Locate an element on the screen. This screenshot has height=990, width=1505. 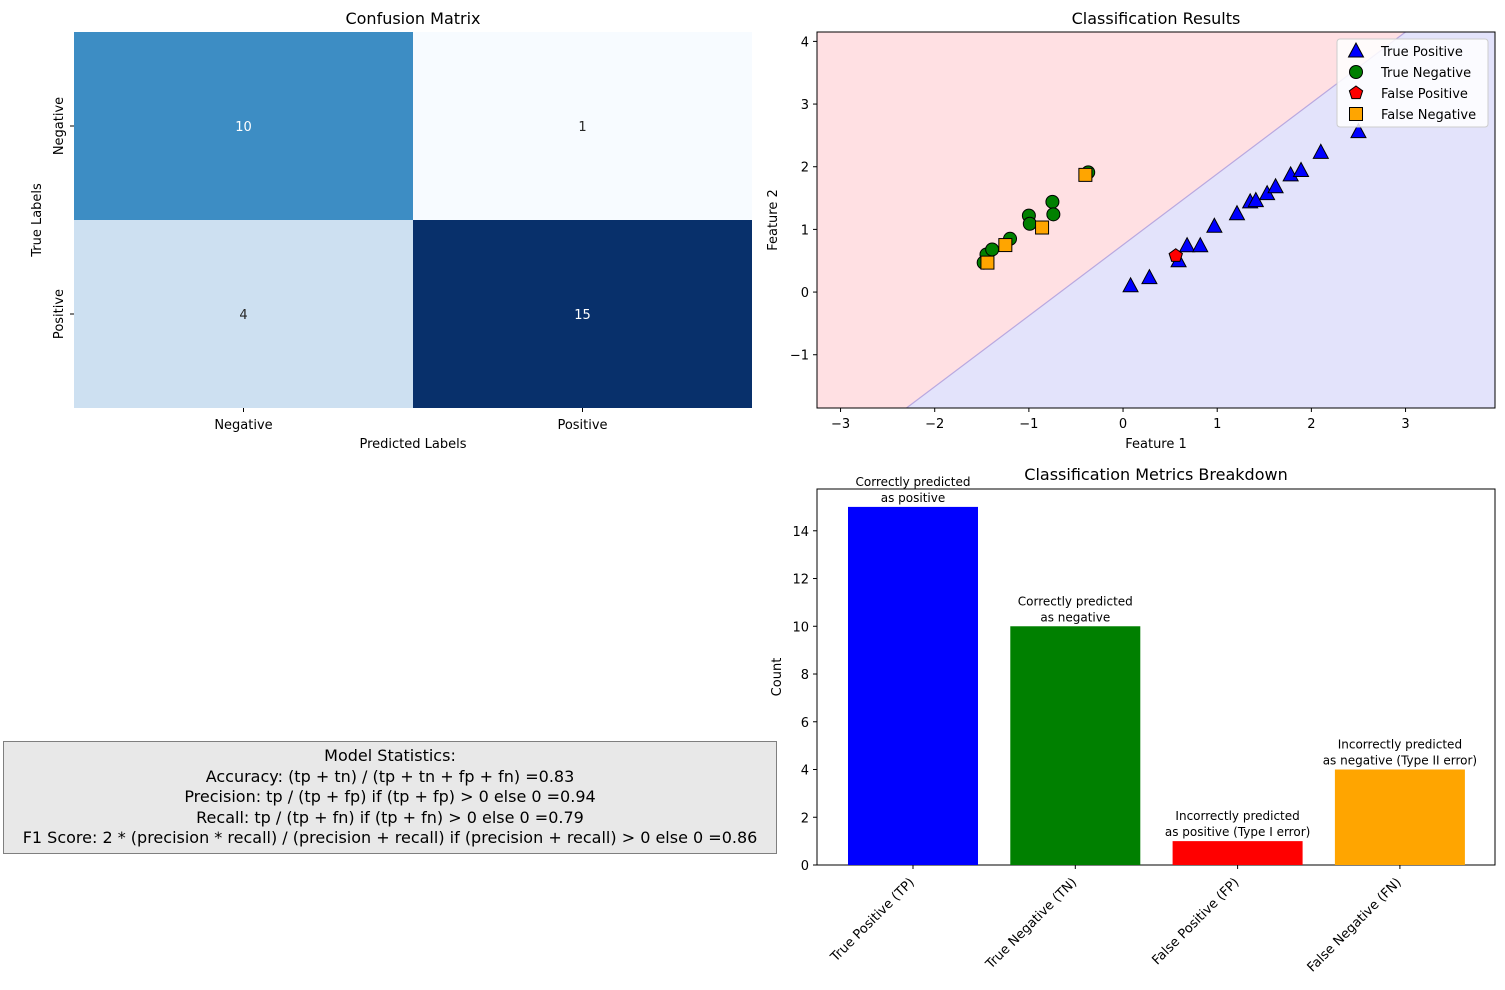
cm-x-tick-label: Positive is located at coordinates (582, 425).